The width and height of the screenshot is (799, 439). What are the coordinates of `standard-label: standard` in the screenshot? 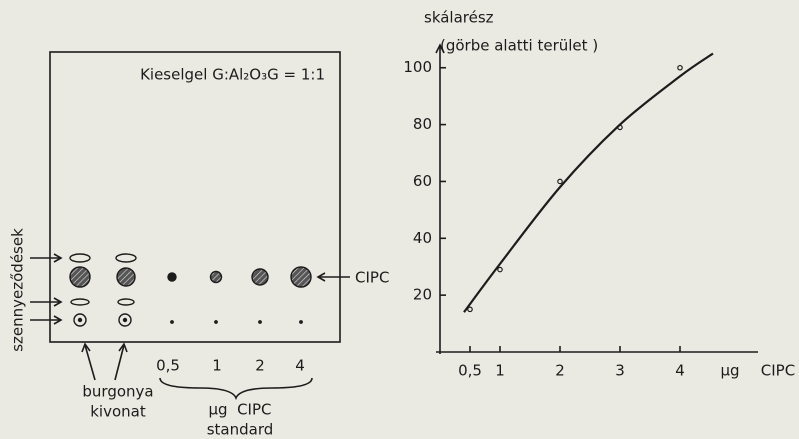 It's located at (240, 430).